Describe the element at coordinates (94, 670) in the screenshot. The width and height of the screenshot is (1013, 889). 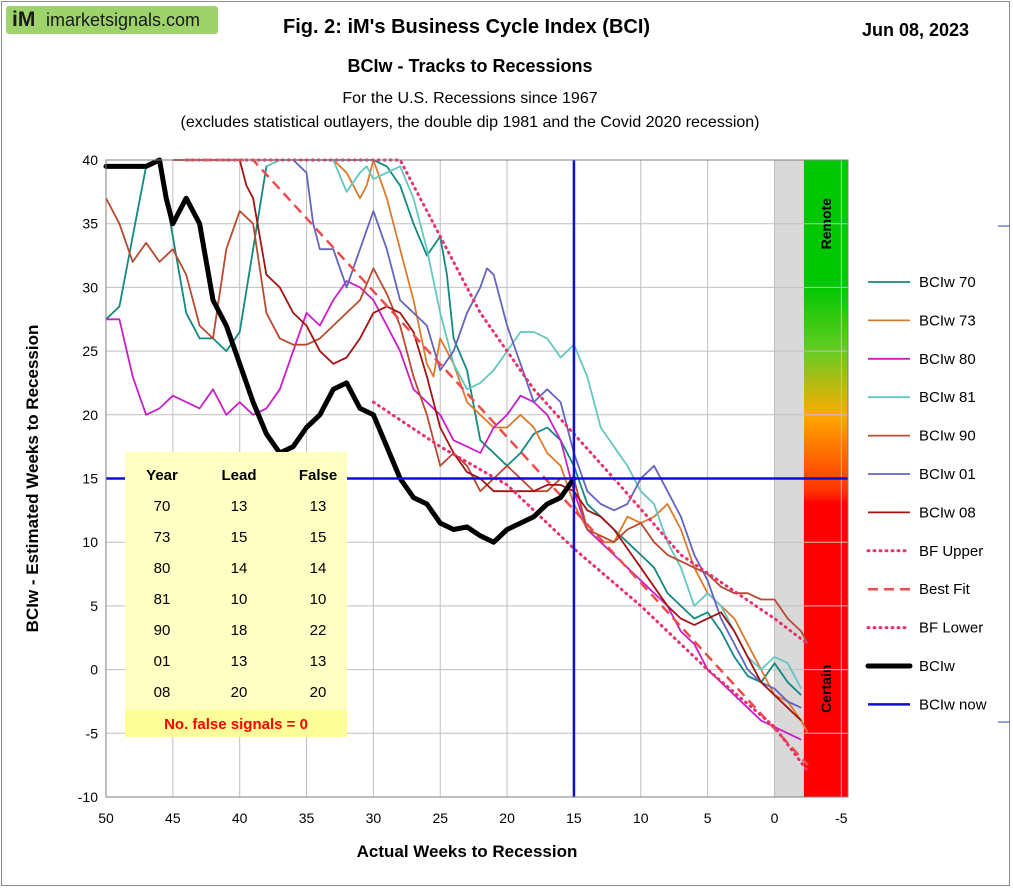
I see `y-tick-label: 0` at that location.